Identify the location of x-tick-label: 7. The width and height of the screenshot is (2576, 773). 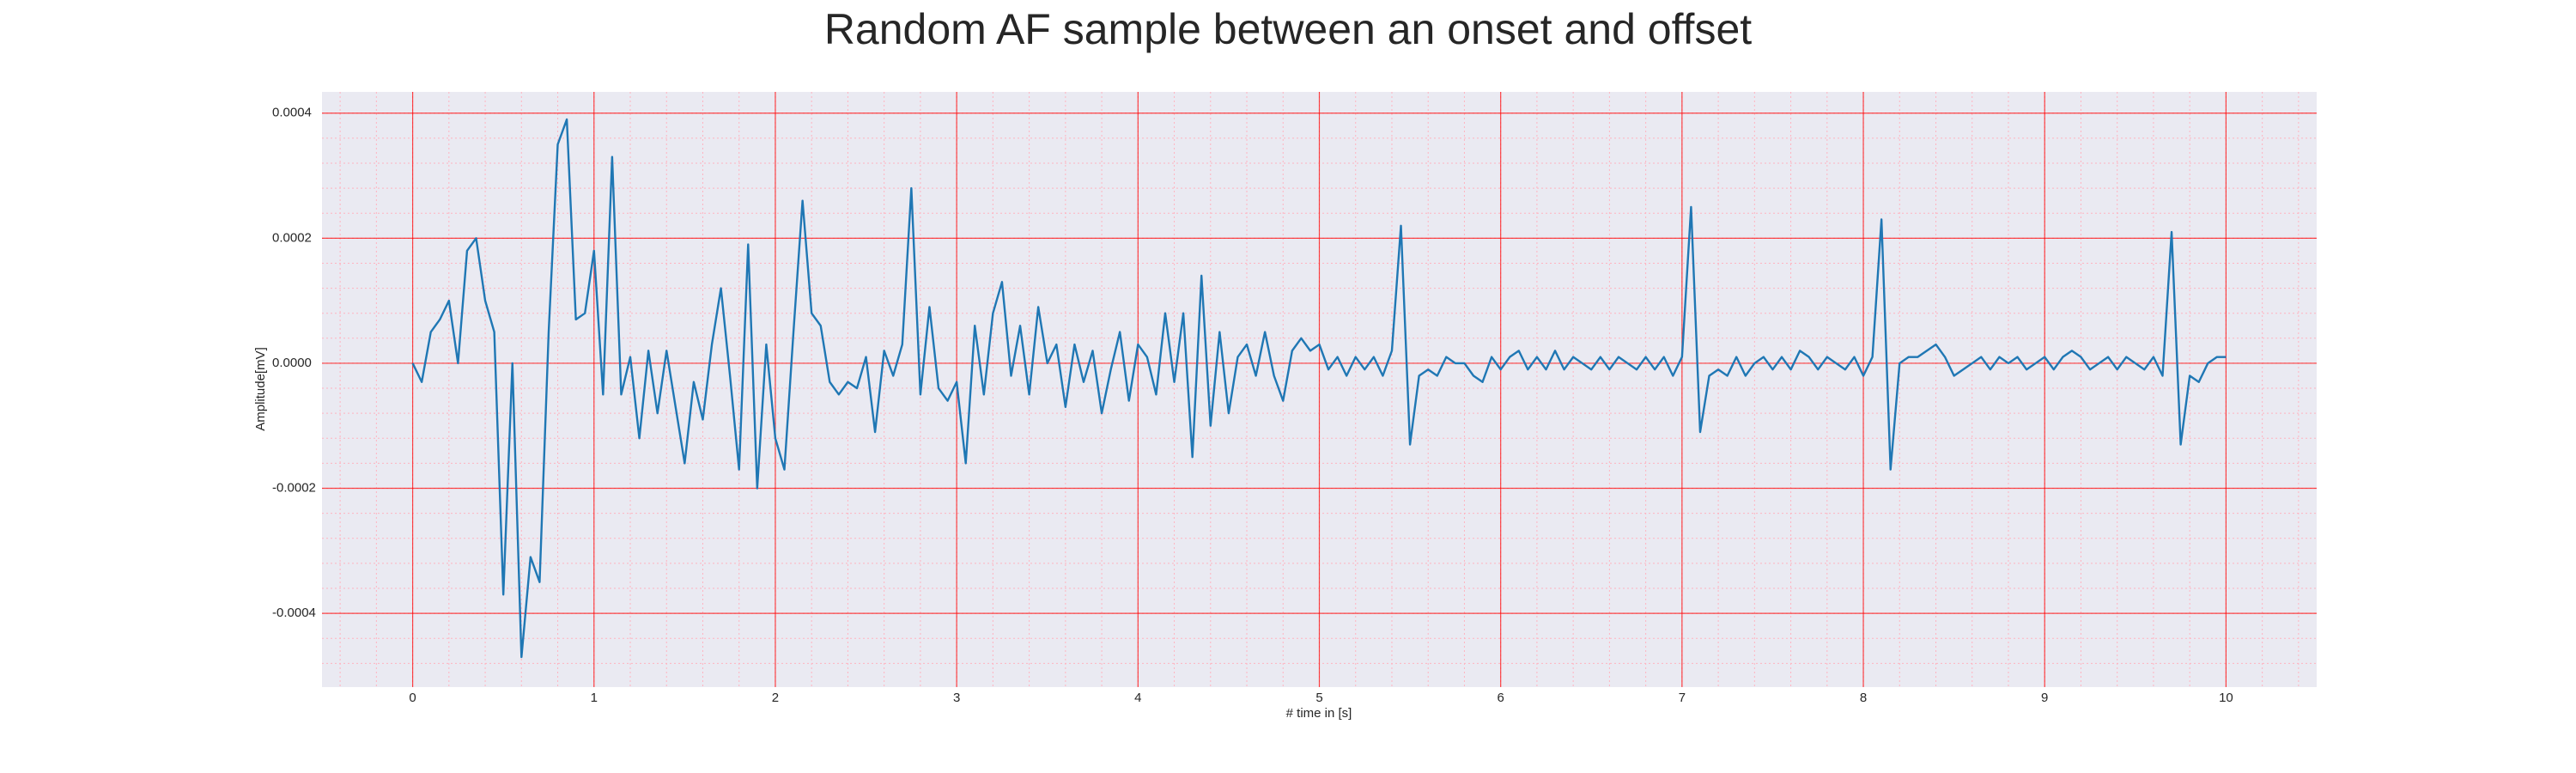
(1682, 698).